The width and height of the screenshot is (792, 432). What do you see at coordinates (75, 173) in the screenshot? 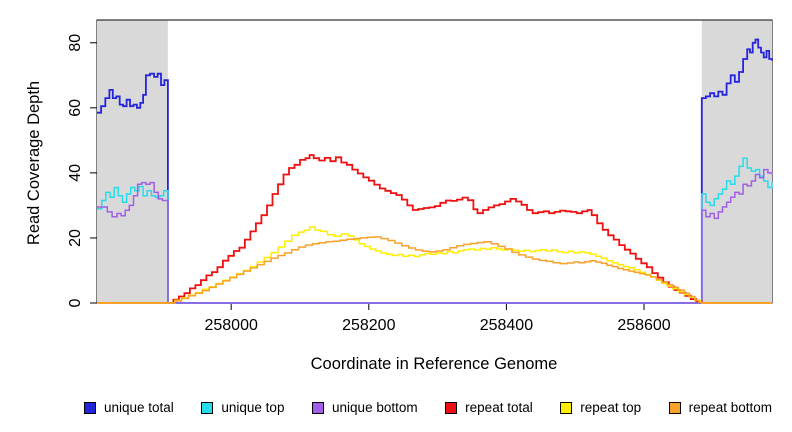
I see `y-tick-label: 40` at bounding box center [75, 173].